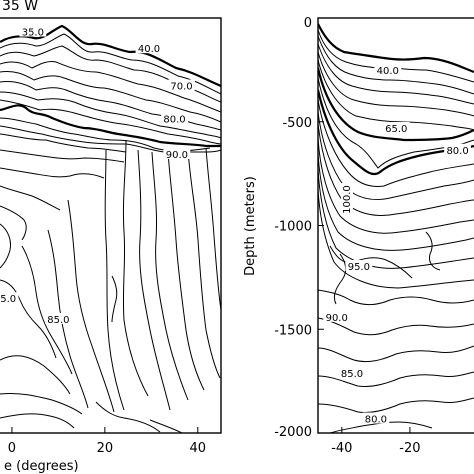 The image size is (474, 474). I want to click on right-y-tick-label: 0, so click(308, 23).